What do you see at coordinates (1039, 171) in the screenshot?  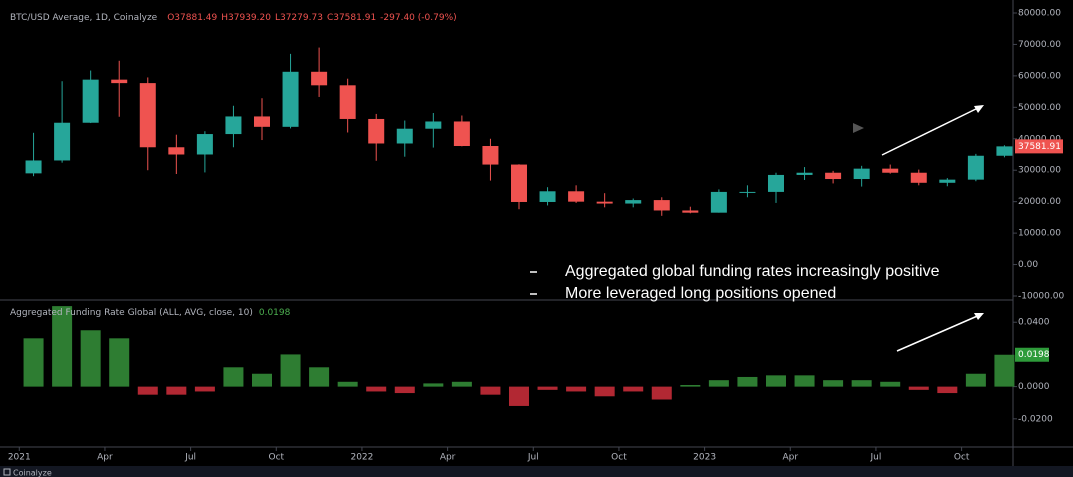 I see `y-tick-label: 30000.00` at bounding box center [1039, 171].